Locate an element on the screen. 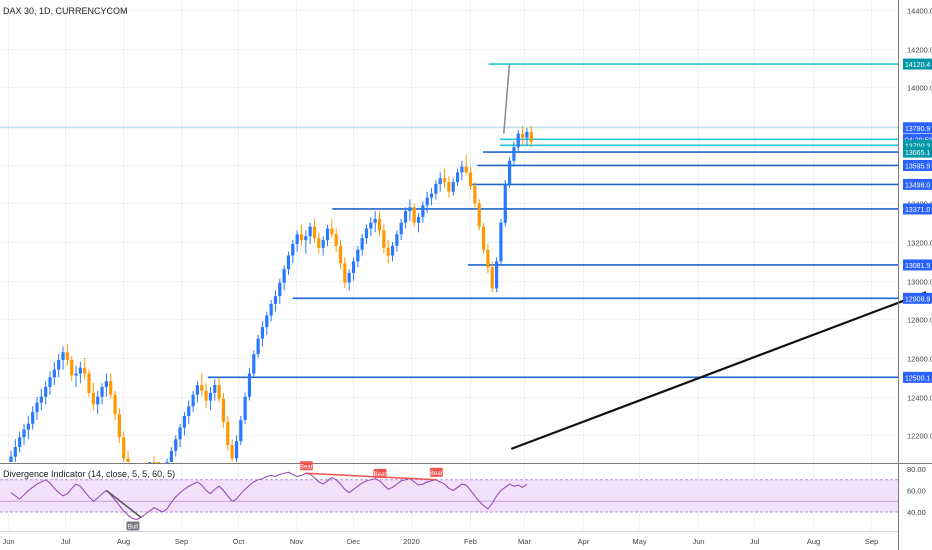  price-tag: 13665.1 is located at coordinates (917, 152).